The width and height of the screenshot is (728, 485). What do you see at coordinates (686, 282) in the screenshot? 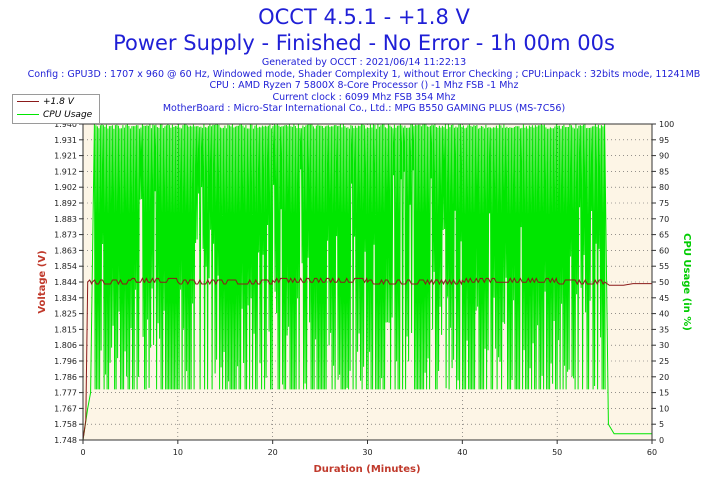
I see `y-right-axis-title: CPU Usage (in %)` at bounding box center [686, 282].